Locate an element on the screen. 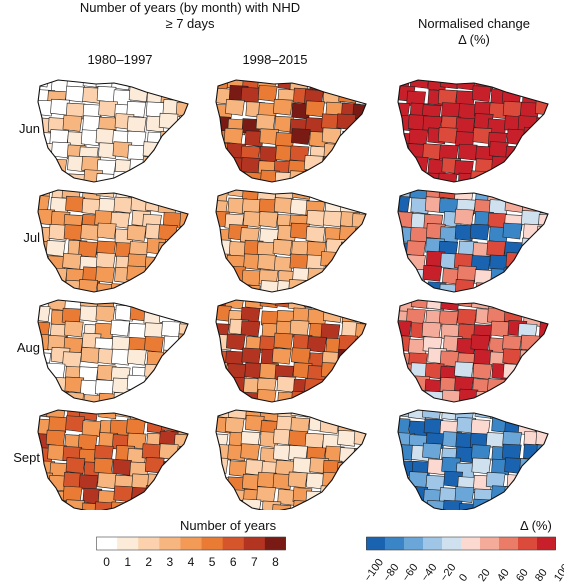 Image resolution: width=564 pixels, height=584 pixels. legend-change-tick: −20 is located at coordinates (448, 572).